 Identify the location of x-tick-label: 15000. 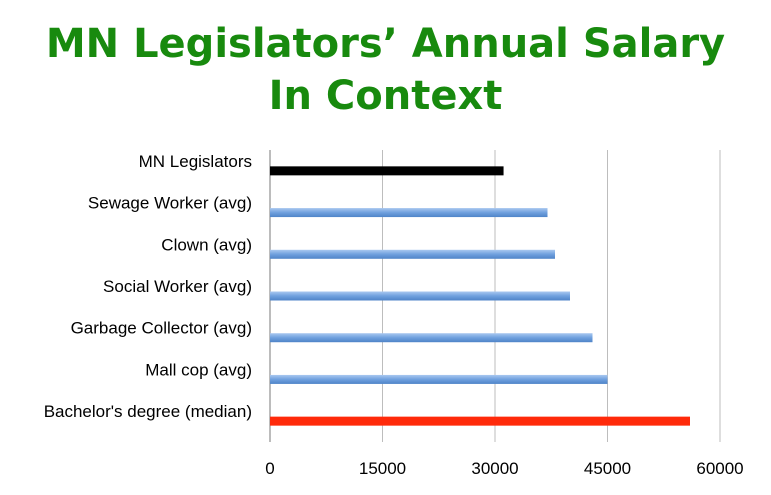
(382, 468).